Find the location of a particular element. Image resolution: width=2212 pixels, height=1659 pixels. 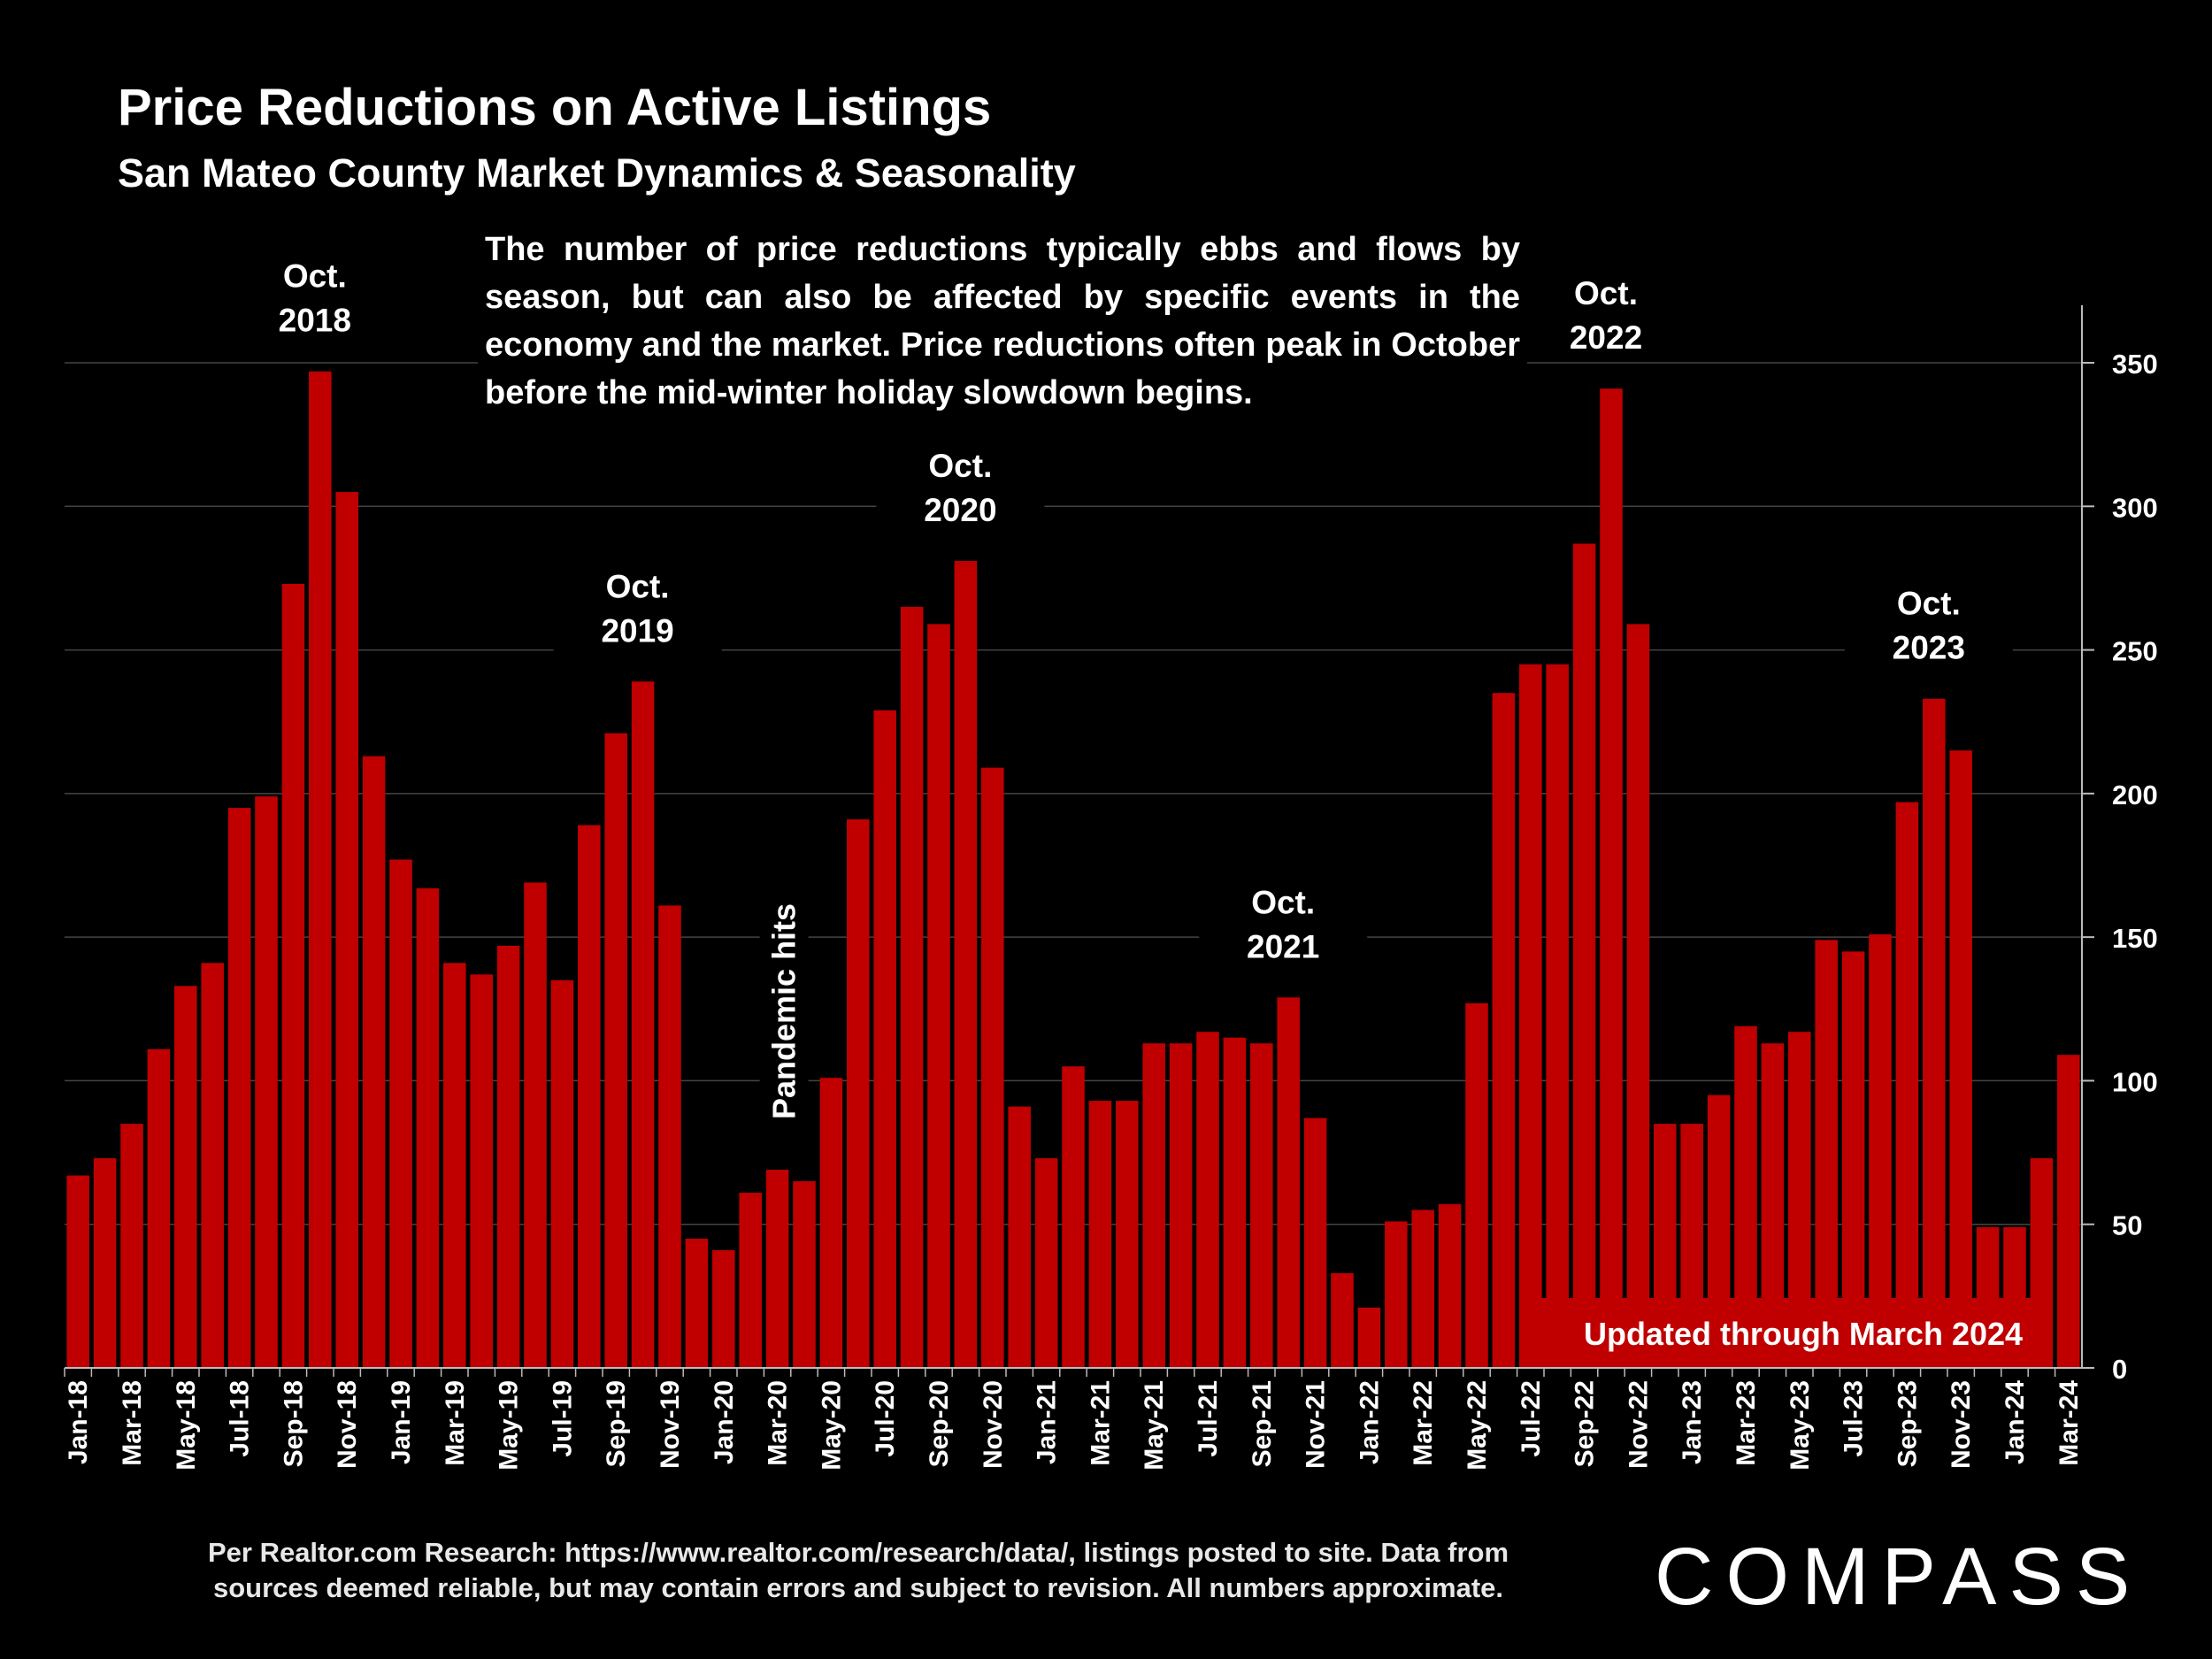

x-tick-label: Jul-22 is located at coordinates (1532, 1419).